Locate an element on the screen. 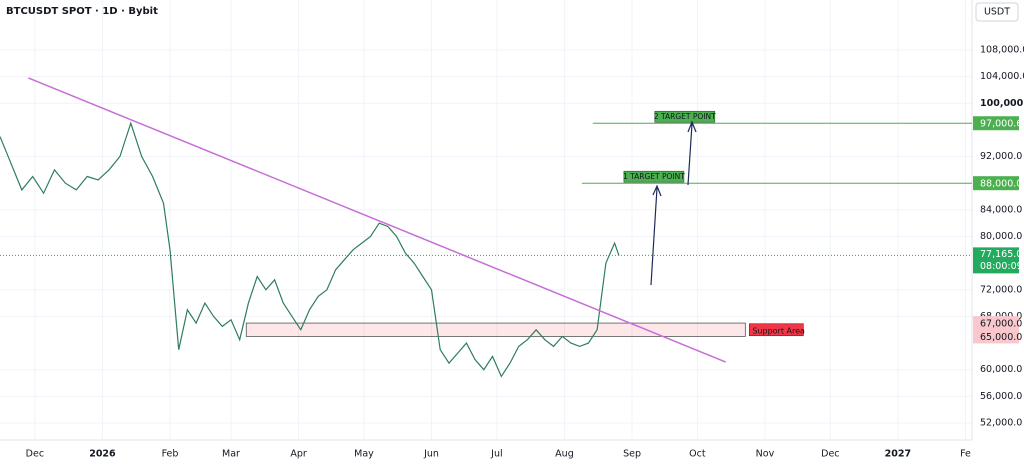  target-label: 2 TARGET POINT is located at coordinates (685, 116).